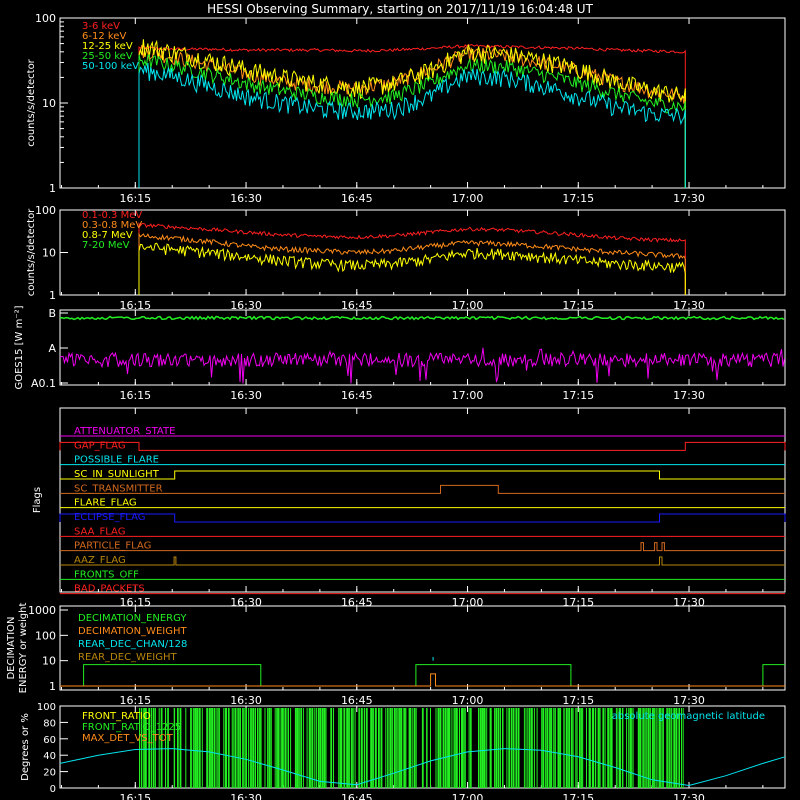  I want to click on flag-label-7: SAA_FLAG, so click(99, 531).